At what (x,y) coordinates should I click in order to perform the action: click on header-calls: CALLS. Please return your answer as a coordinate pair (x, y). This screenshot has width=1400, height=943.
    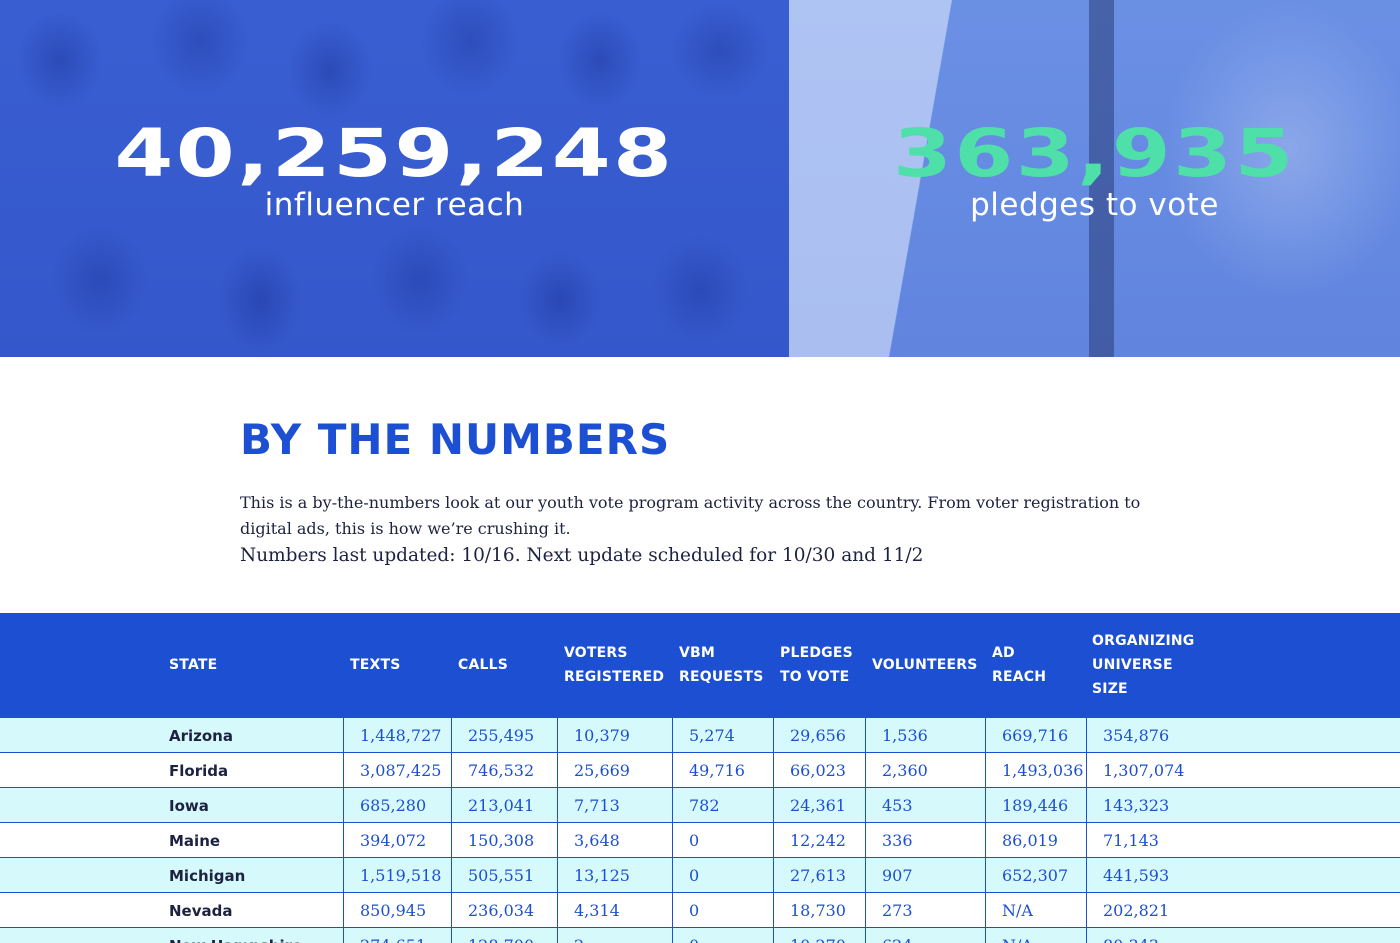
    Looking at the image, I should click on (483, 665).